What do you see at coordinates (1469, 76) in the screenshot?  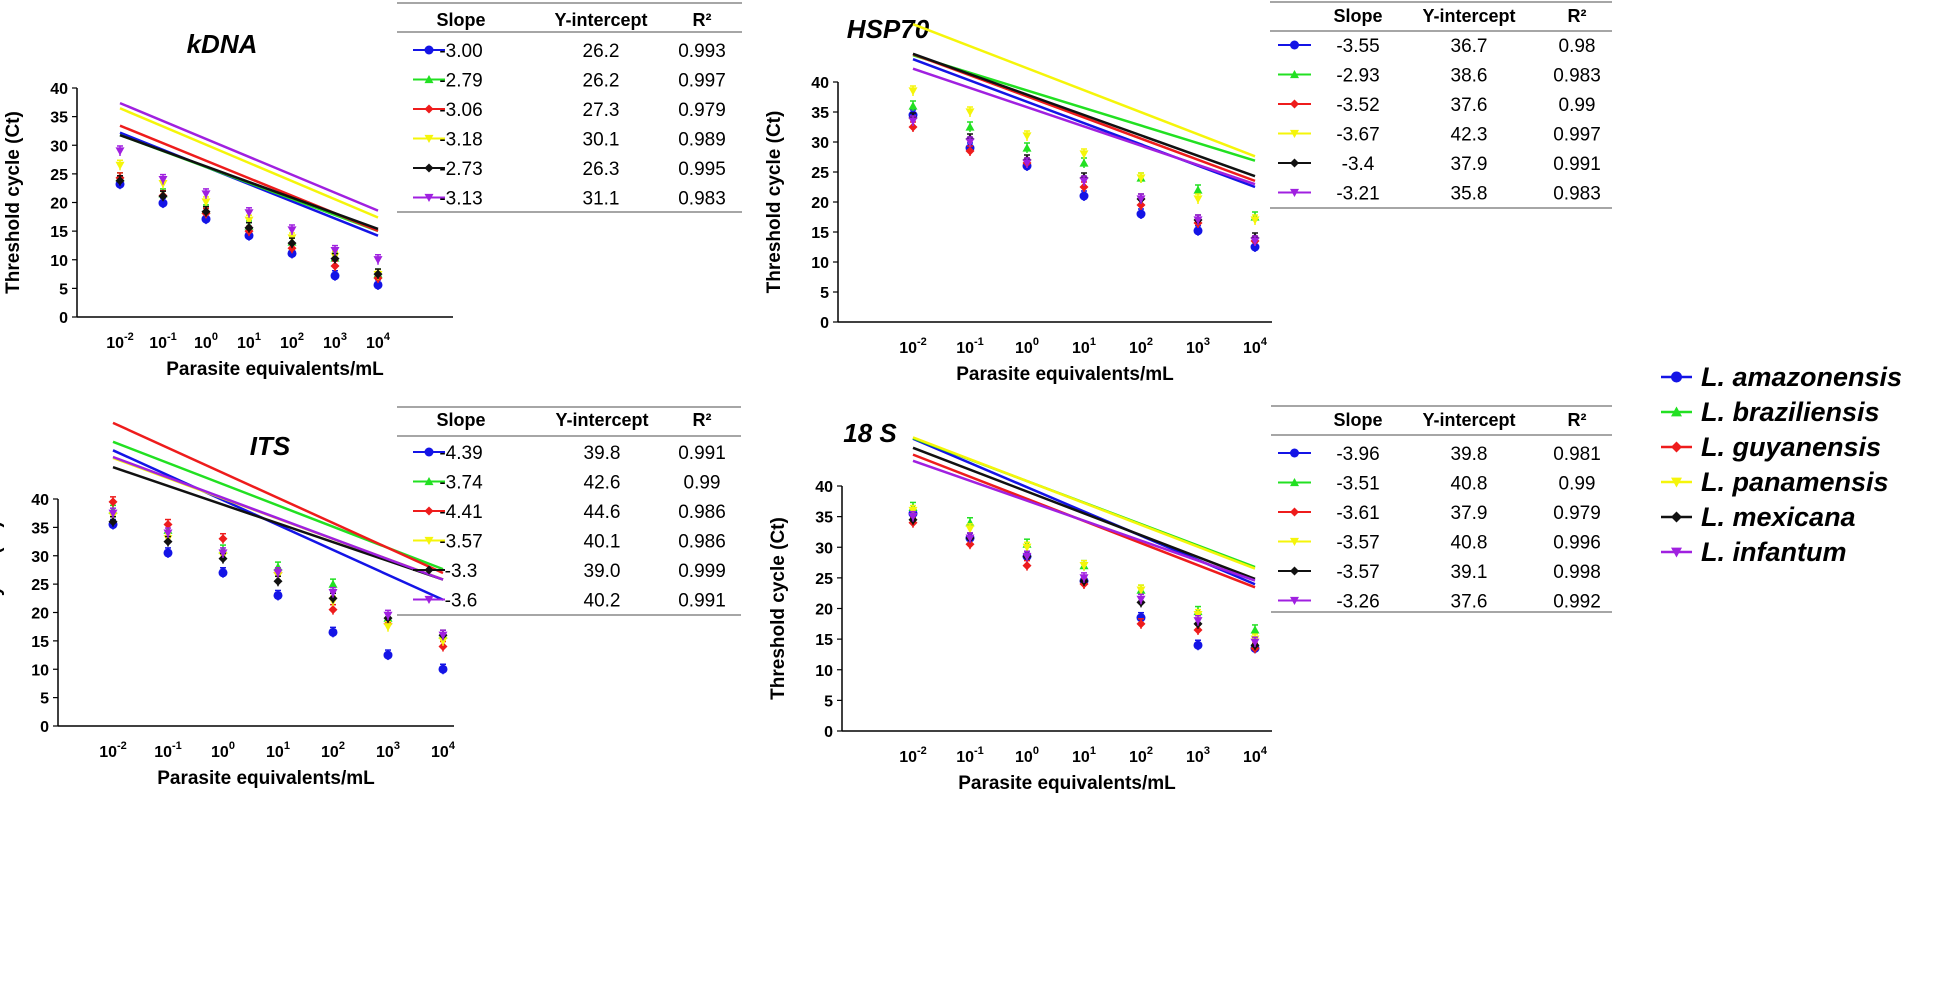 I see `table-cell: 38.6` at bounding box center [1469, 76].